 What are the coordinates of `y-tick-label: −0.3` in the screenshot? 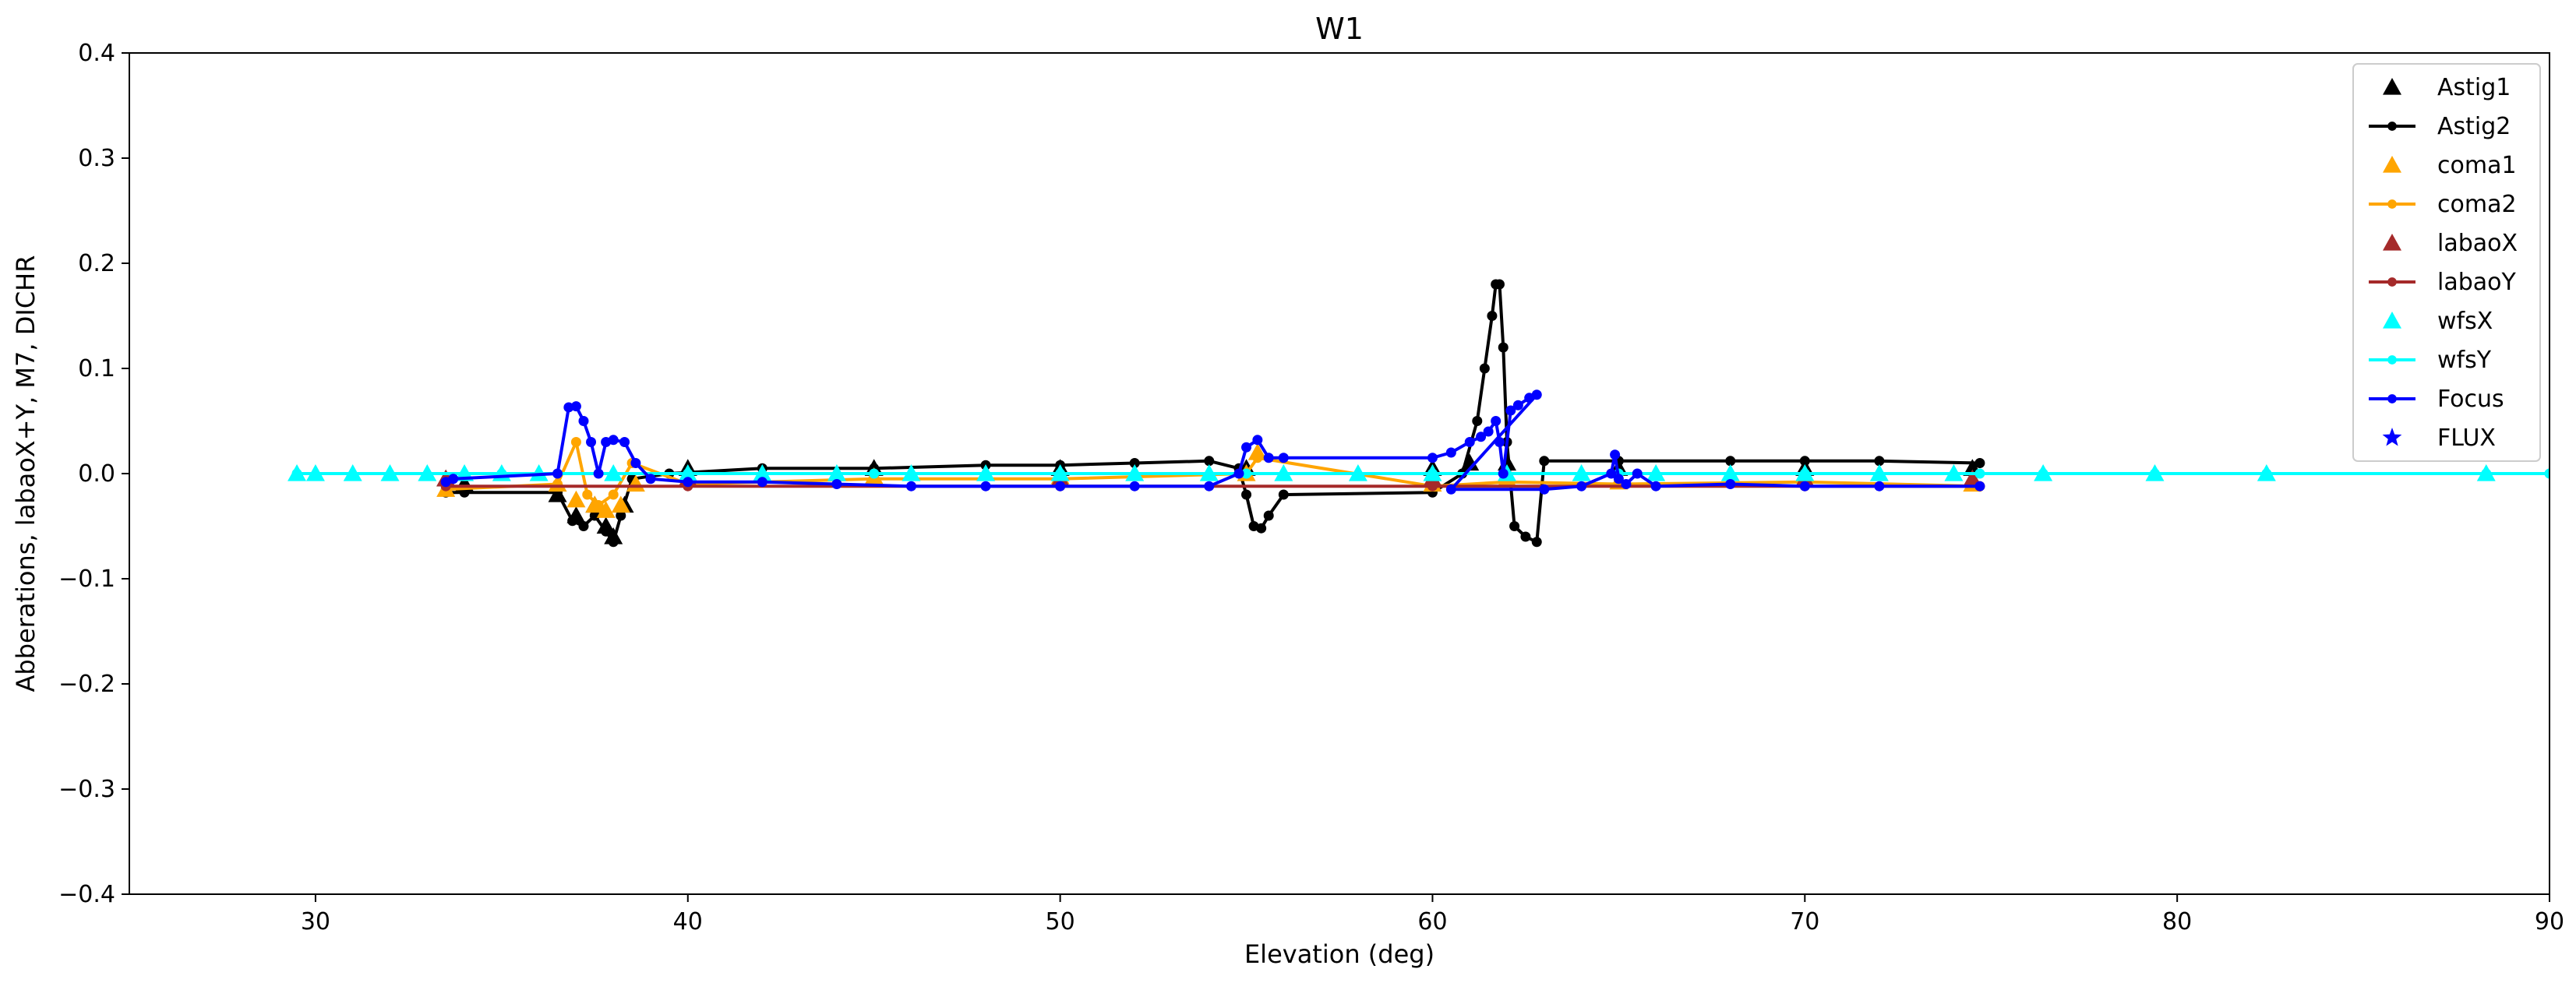 It's located at (86, 789).